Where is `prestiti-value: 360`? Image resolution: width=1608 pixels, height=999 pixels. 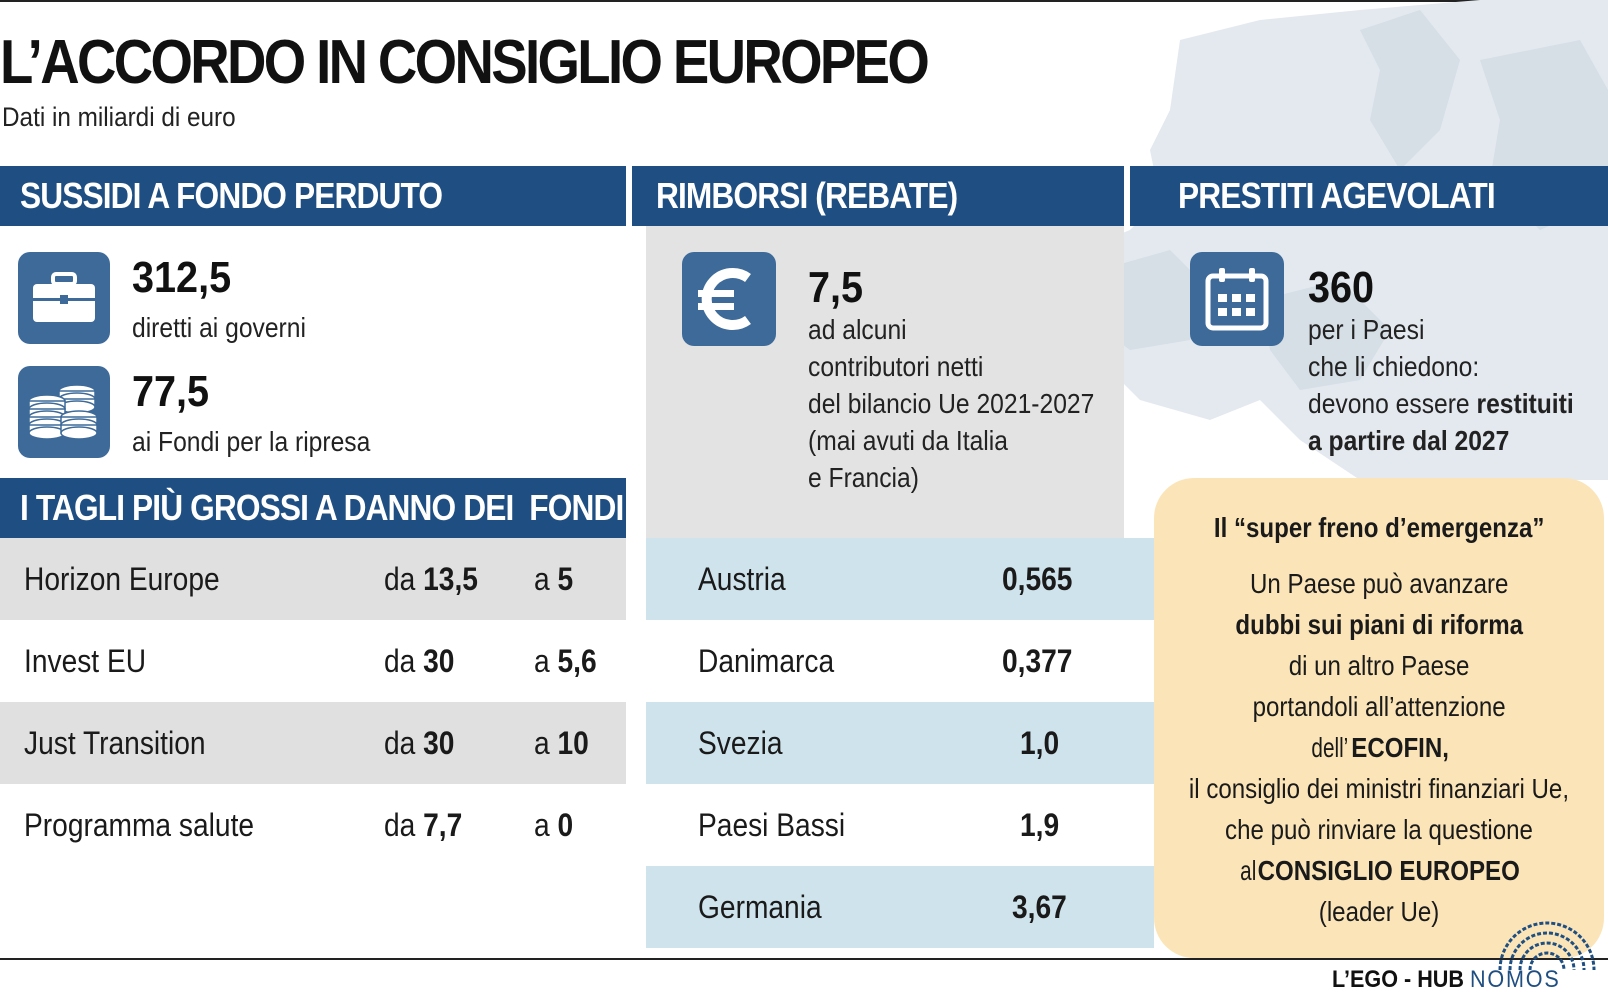
prestiti-value: 360 is located at coordinates (1341, 287).